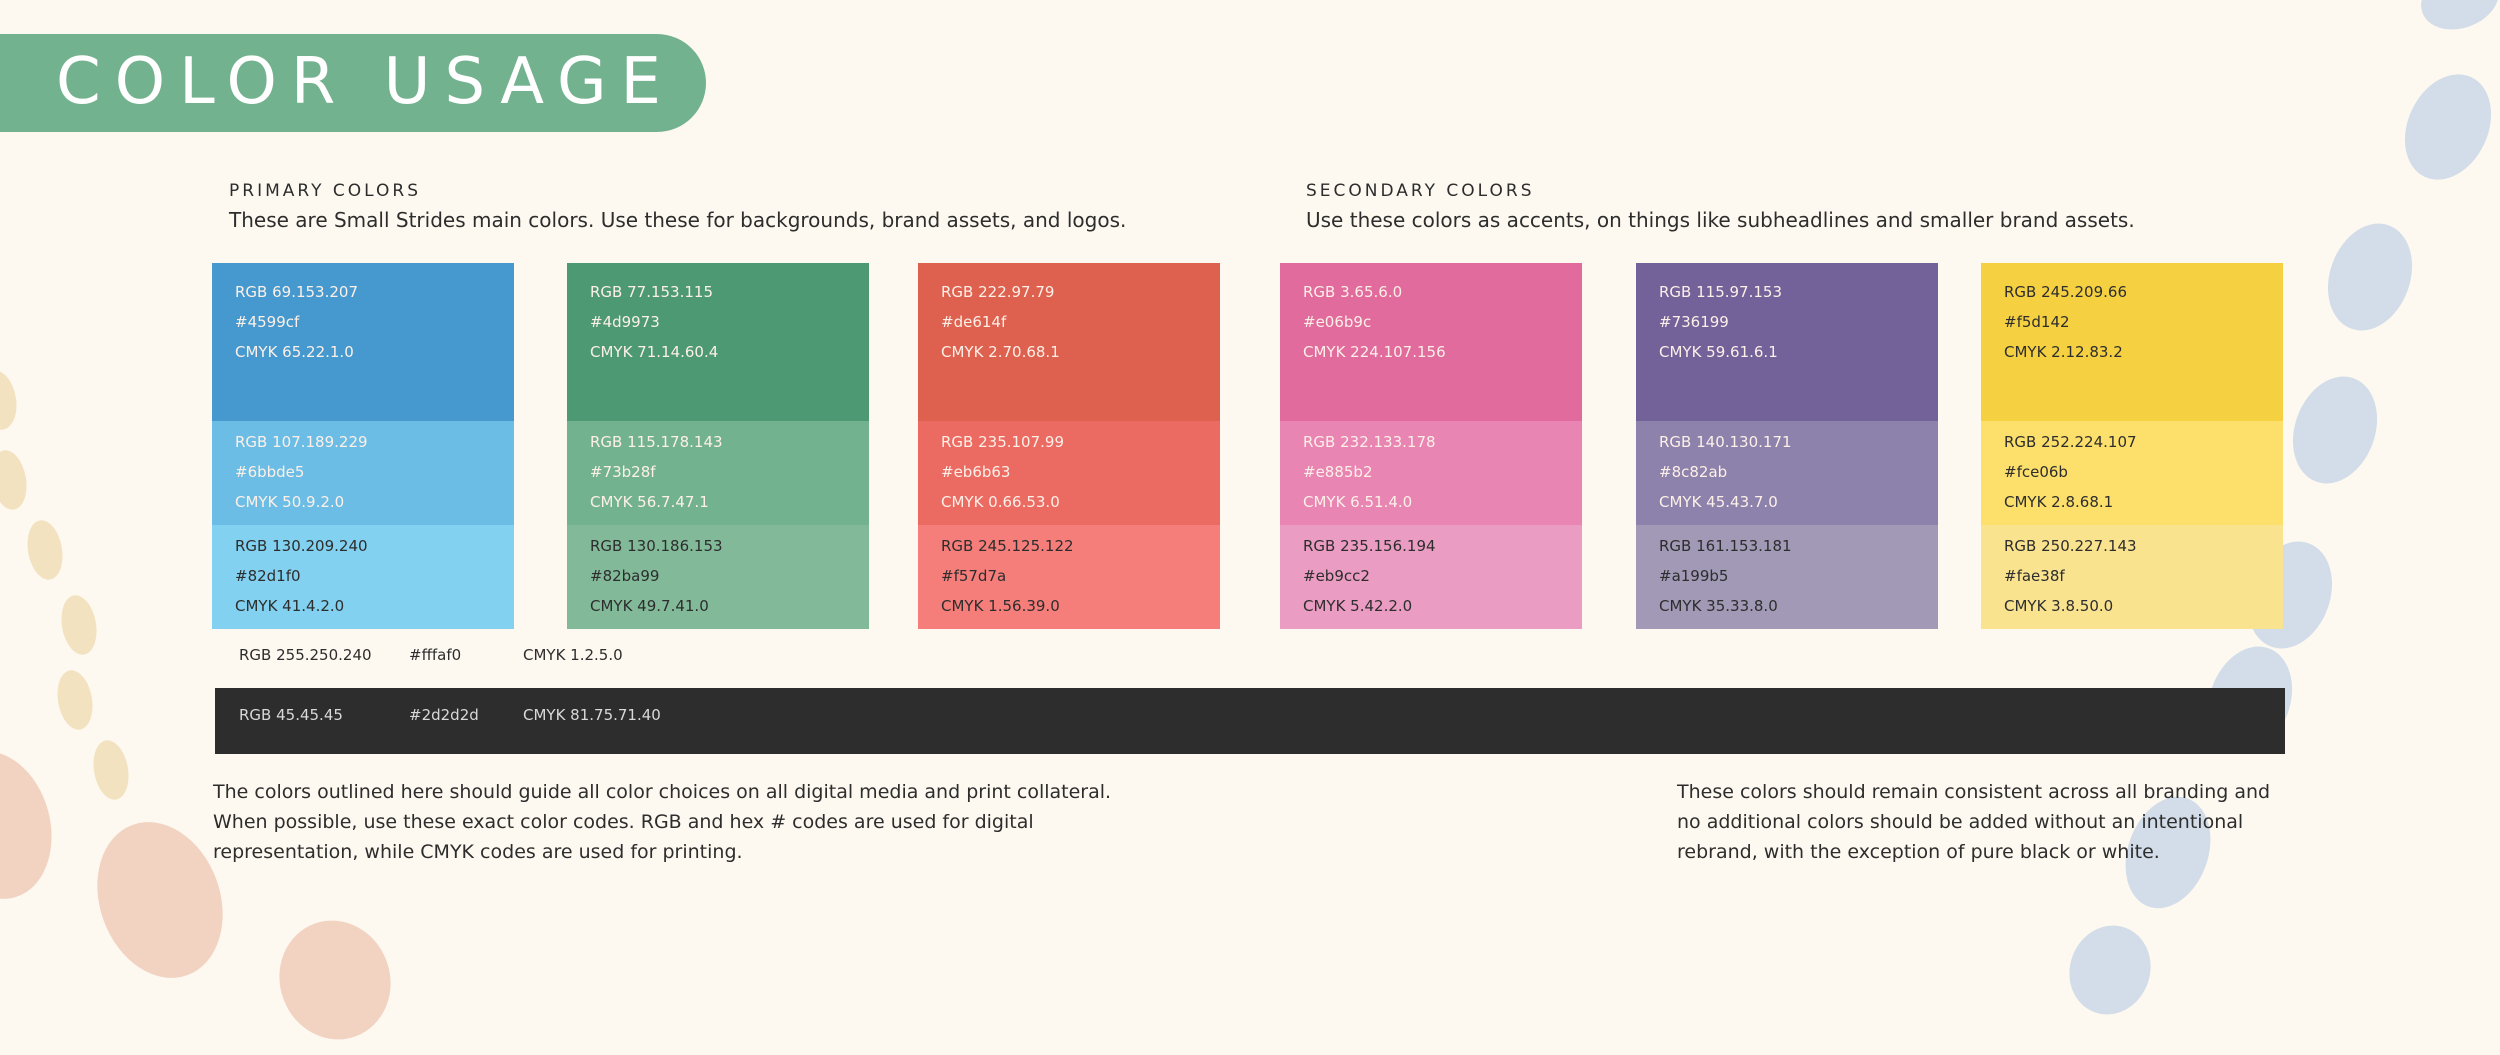 This screenshot has width=2500, height=1055. I want to click on neutral-dark-hex: #2d2d2d, so click(444, 715).